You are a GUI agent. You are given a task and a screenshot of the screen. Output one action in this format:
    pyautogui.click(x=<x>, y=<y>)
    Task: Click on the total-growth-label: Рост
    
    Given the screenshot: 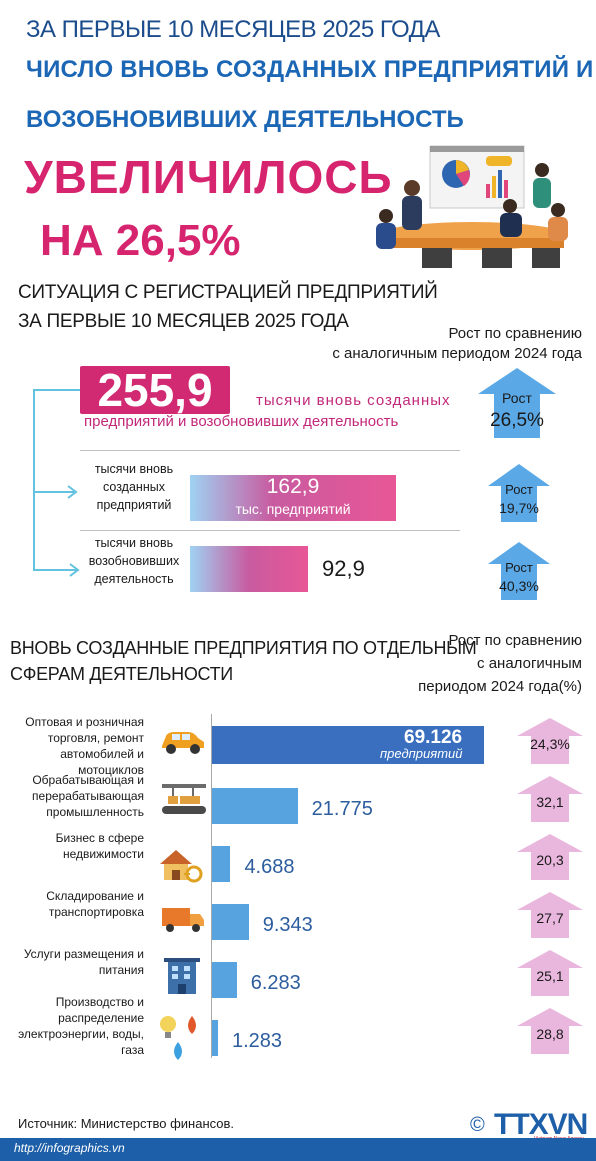 What is the action you would take?
    pyautogui.click(x=517, y=398)
    